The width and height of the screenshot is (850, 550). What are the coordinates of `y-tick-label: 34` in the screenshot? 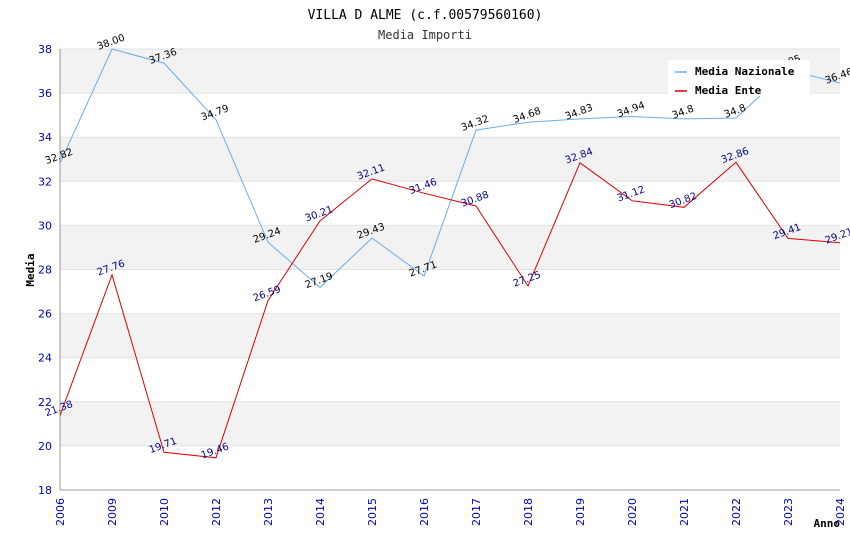 It's located at (45, 137).